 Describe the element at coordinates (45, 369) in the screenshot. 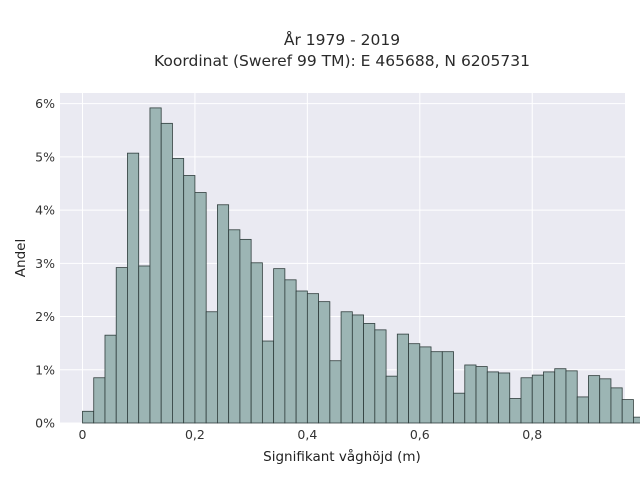

I see `y-tick-label-1: 1%` at that location.